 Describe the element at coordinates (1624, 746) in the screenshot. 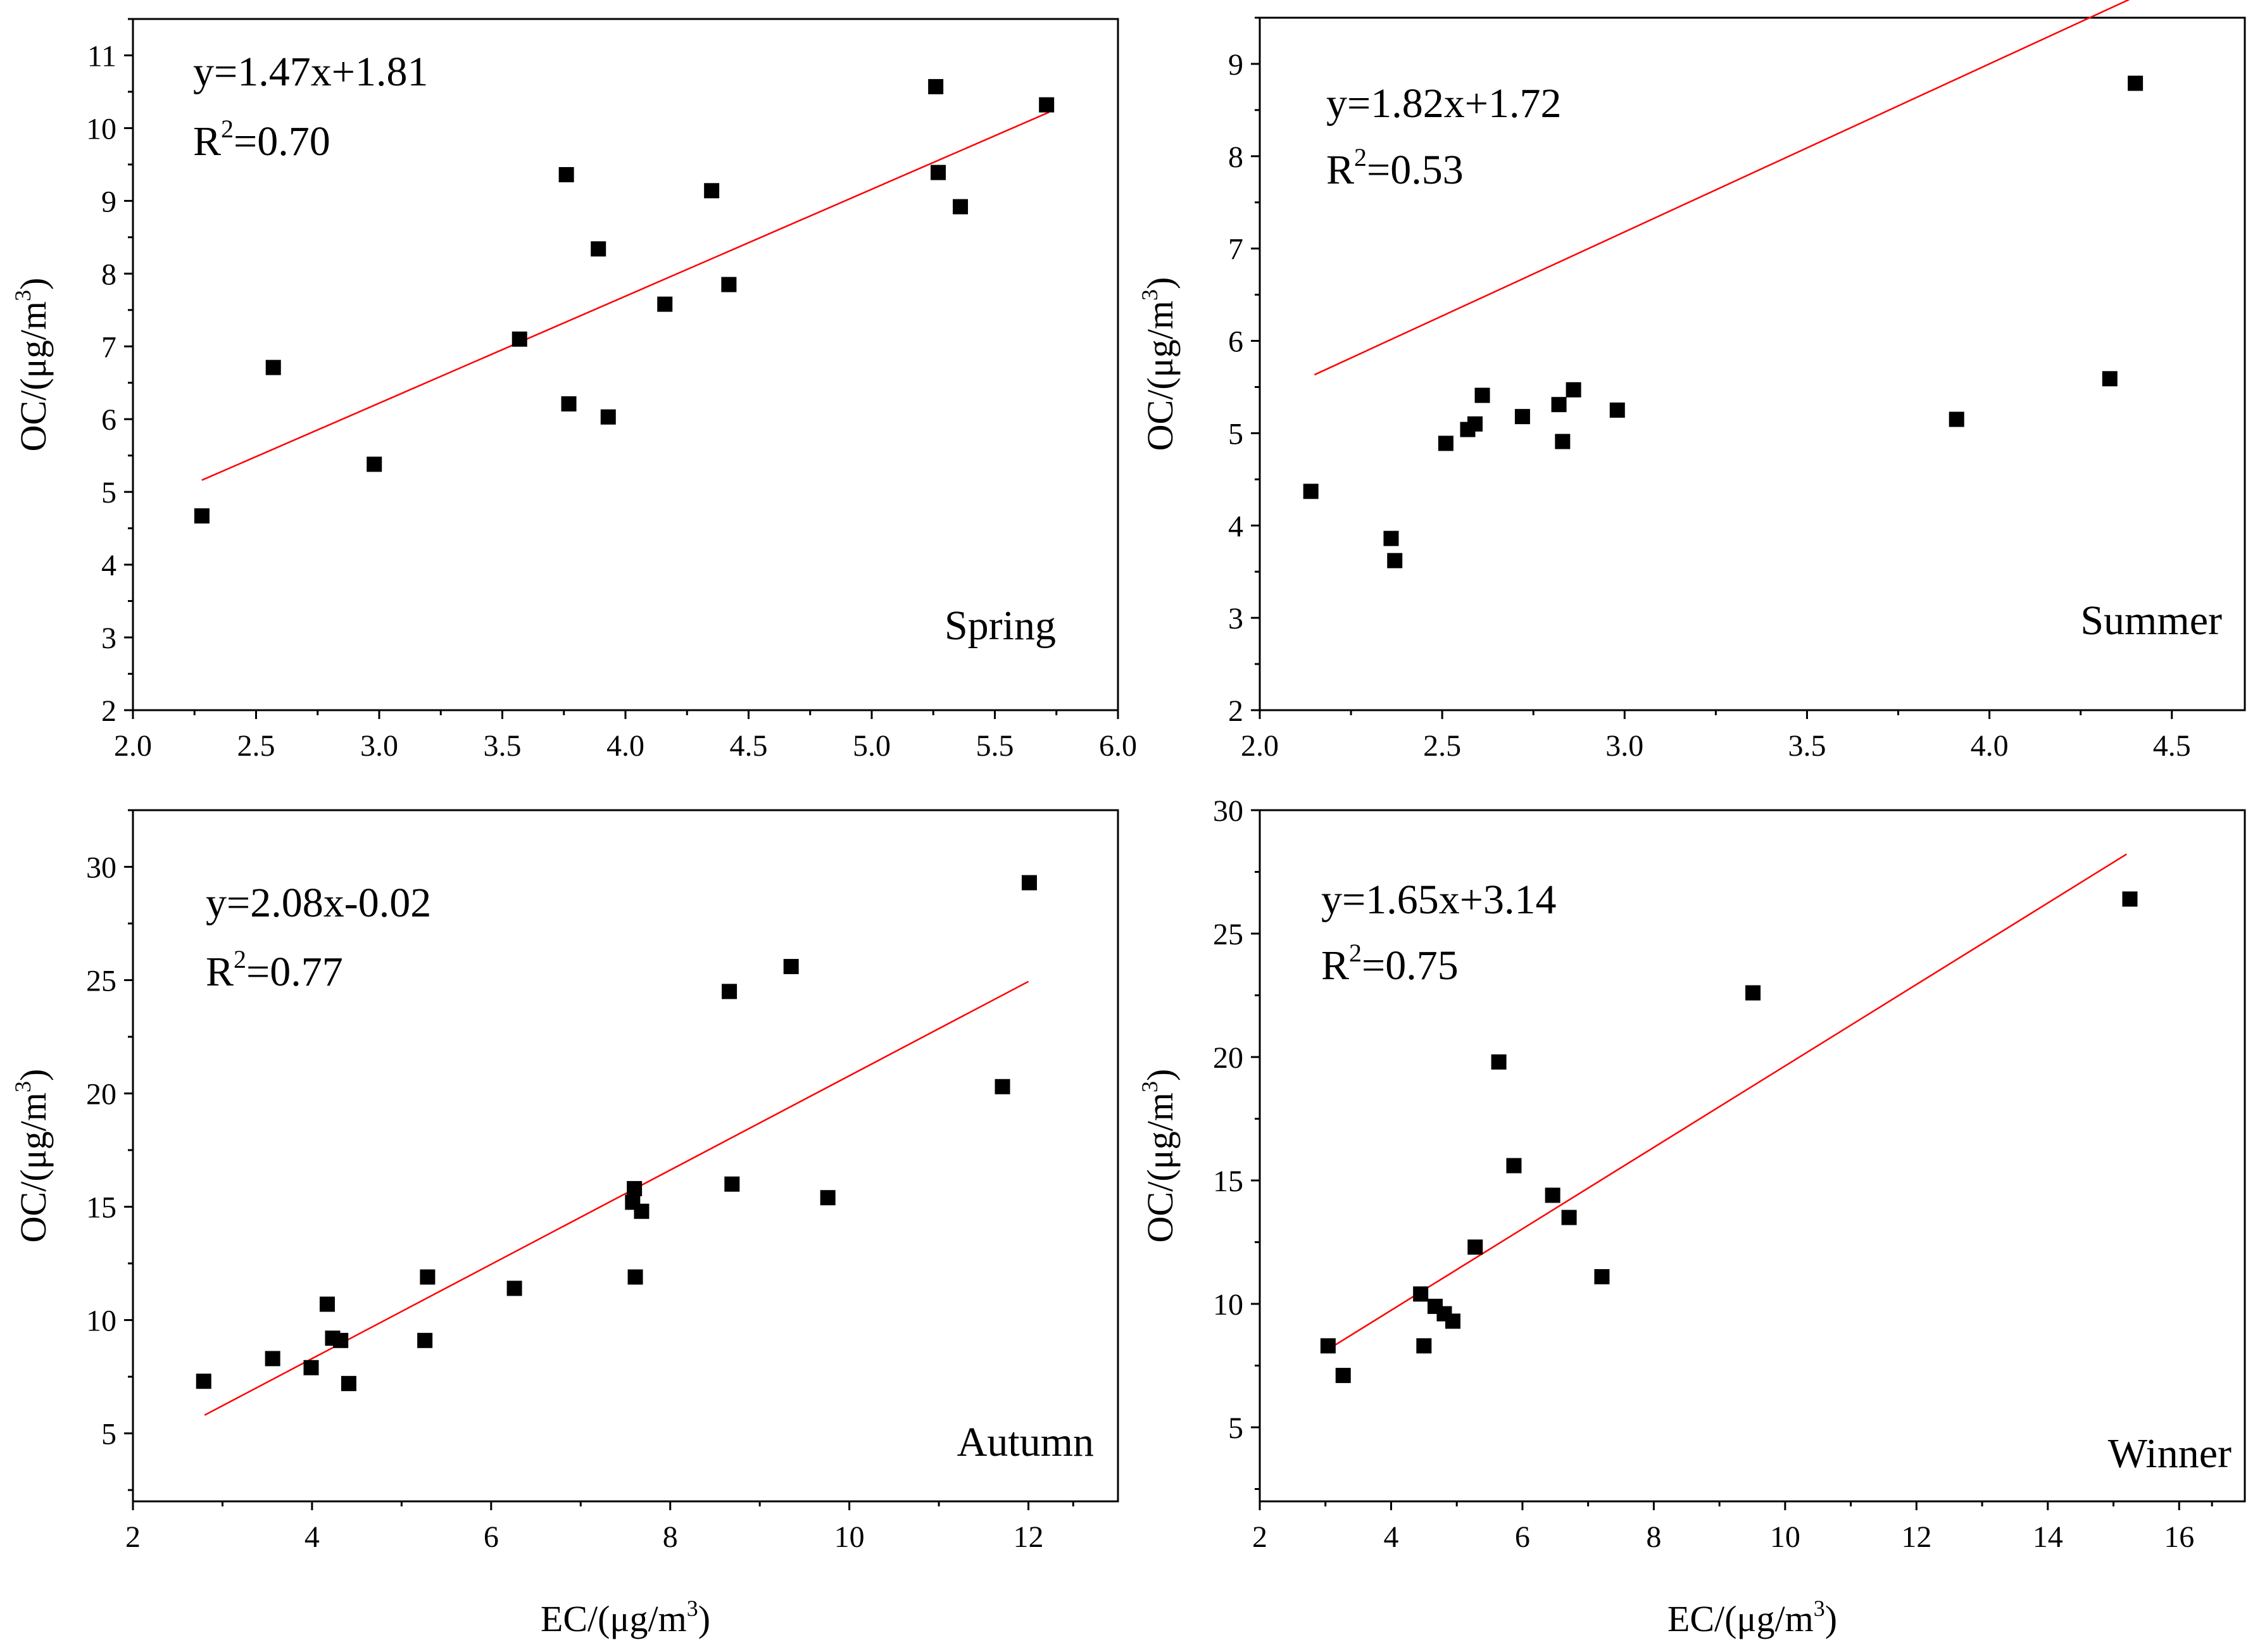

I see `x-tick-label: 3.0` at that location.